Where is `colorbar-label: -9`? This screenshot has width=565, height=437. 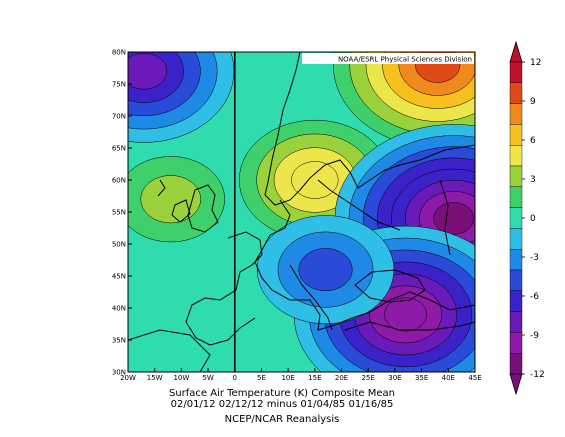 colorbar-label: -9 is located at coordinates (534, 336).